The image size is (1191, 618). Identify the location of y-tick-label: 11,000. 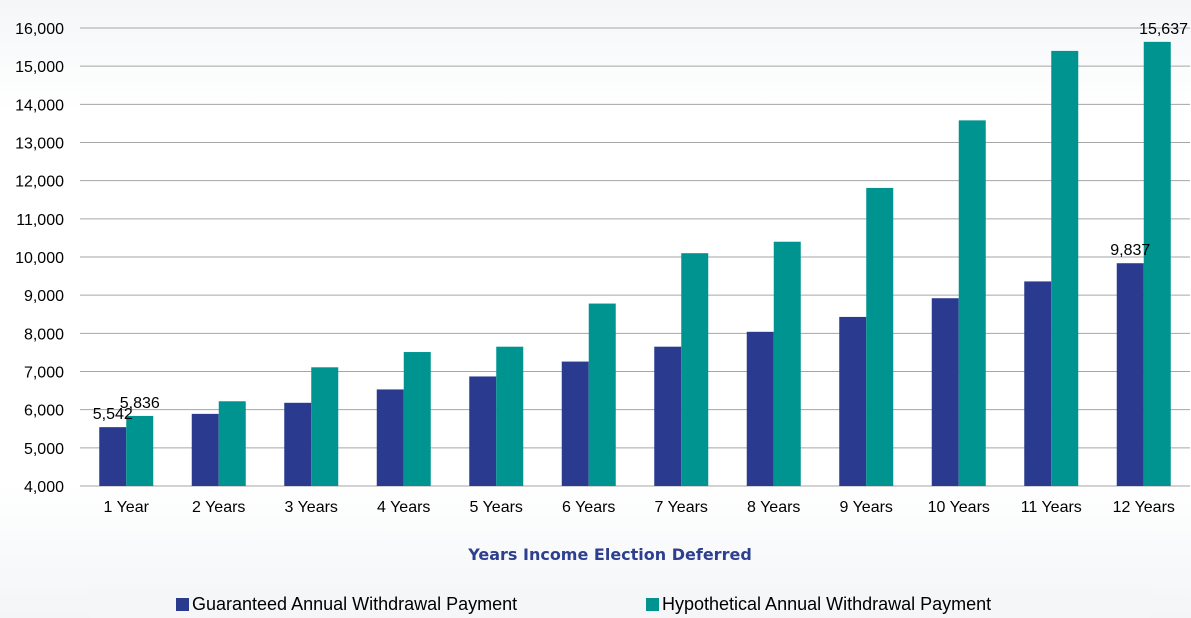
(40, 220).